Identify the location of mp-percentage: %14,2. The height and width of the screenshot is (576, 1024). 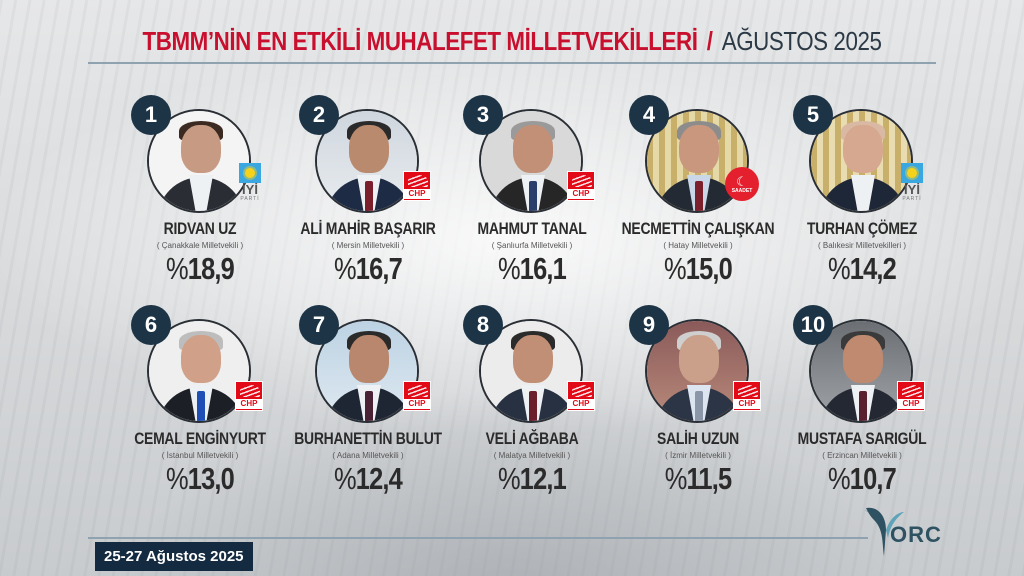
(862, 268).